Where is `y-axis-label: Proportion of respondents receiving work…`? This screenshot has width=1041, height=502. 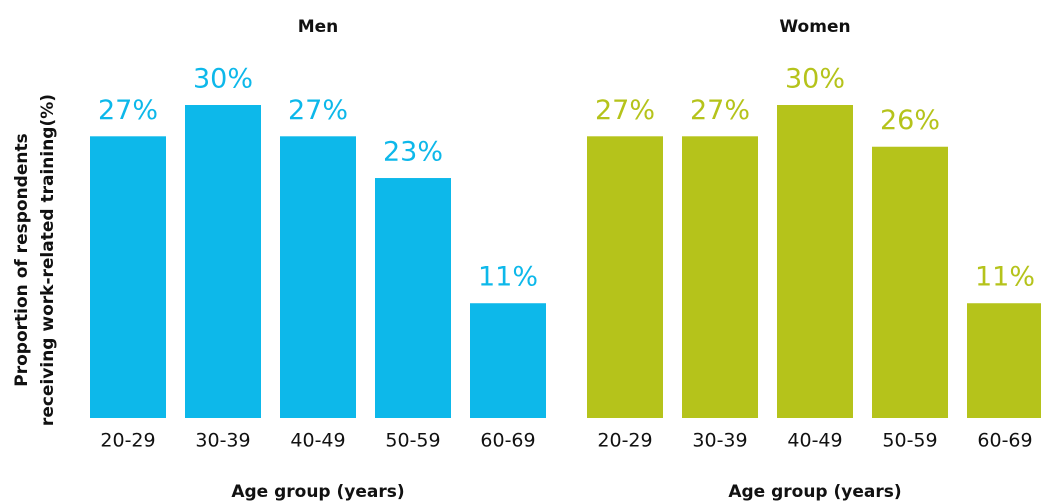
y-axis-label: Proportion of respondents receiving work… is located at coordinates (35, 260).